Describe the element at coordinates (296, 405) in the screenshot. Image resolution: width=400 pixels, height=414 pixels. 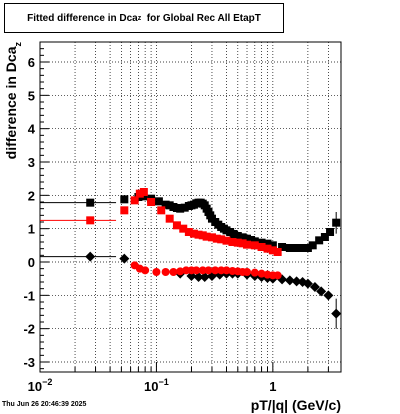
I see `x-axis-label: pT/|q| (GeV/c)` at that location.